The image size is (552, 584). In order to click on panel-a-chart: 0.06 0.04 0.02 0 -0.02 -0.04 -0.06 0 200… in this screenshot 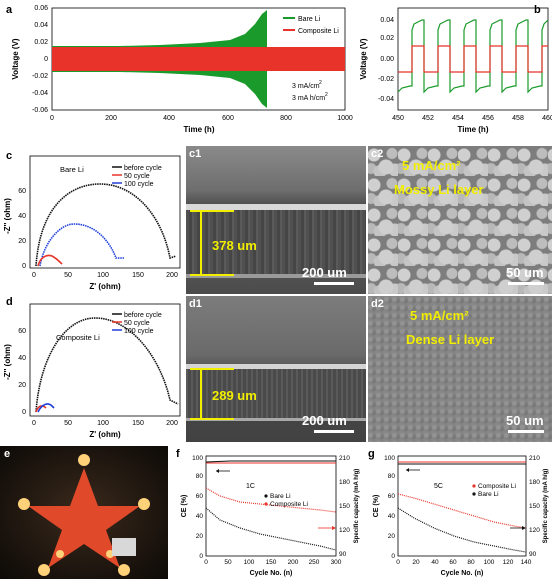, I will do `click(182, 69)`.